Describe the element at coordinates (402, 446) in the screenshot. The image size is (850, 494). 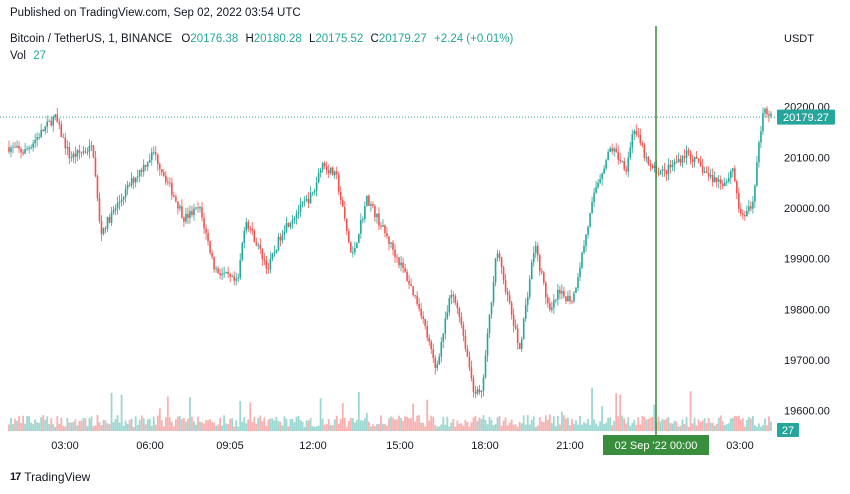
I see `time-axis: 03:00 06:00 09:05 12:00 15:00 18:00 21:00 03:00` at that location.